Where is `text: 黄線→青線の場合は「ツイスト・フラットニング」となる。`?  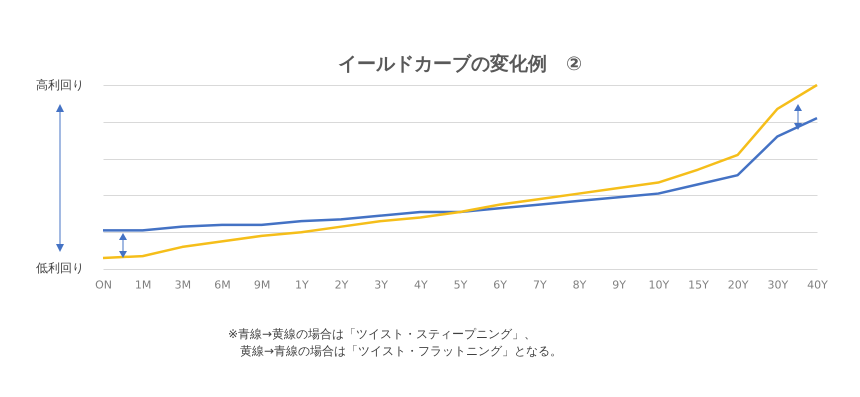 text: 黄線→青線の場合は「ツイスト・フラットニング」となる。 is located at coordinates (400, 351).